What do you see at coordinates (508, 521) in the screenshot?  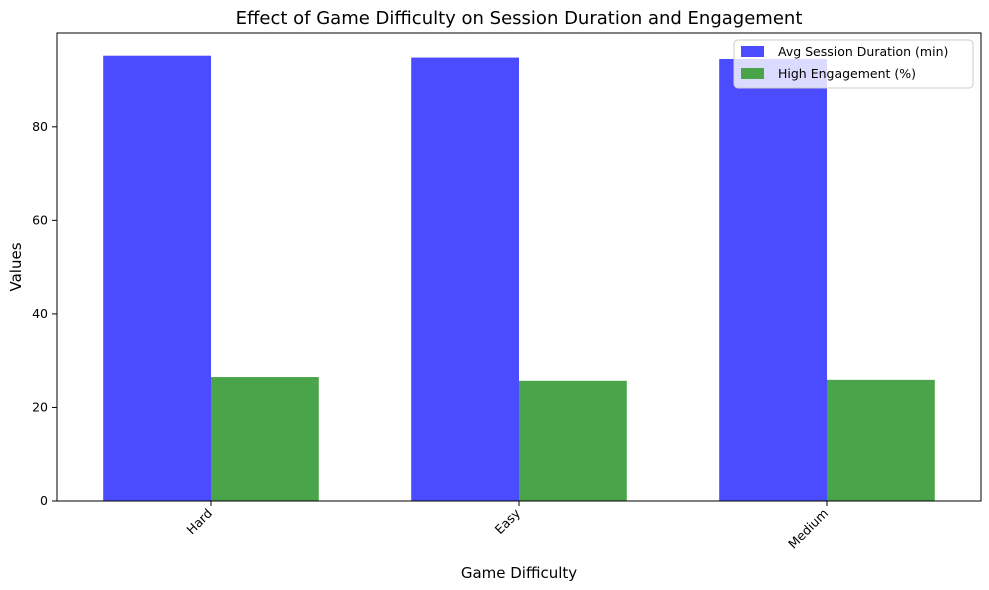 I see `x-tick-label-easy: Easy` at bounding box center [508, 521].